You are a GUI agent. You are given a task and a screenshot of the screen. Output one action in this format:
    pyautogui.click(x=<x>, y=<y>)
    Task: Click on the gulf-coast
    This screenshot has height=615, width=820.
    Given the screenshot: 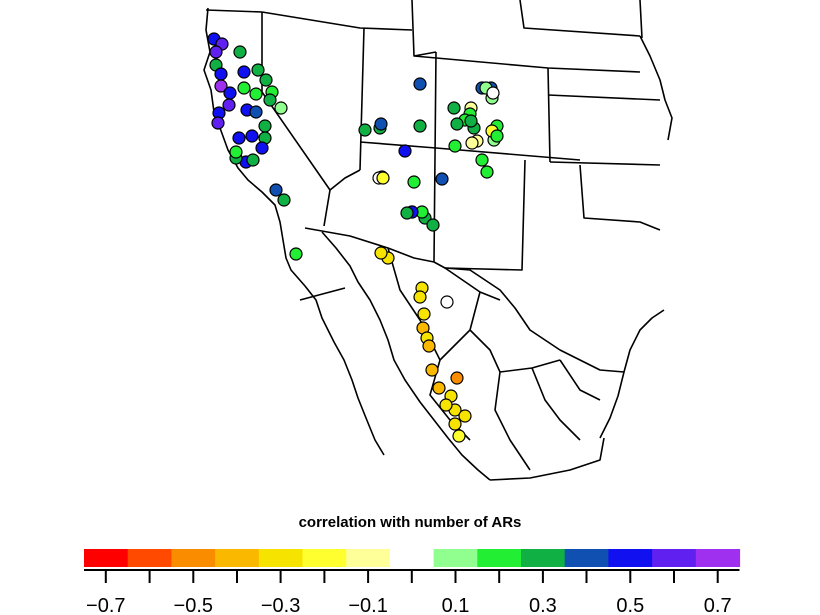 What is the action you would take?
    pyautogui.click(x=632, y=374)
    